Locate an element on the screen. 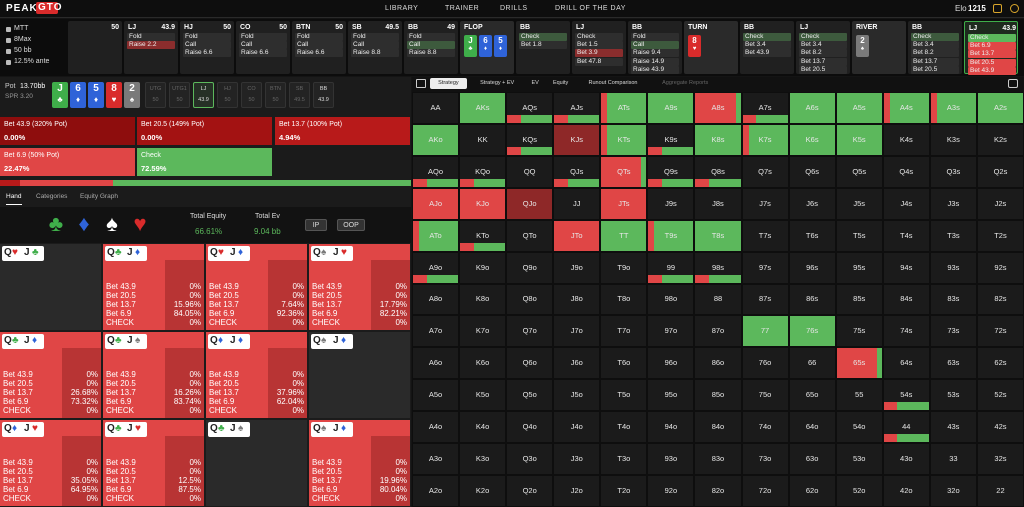 Image resolution: width=1024 pixels, height=507 pixels. range-cell: 97s is located at coordinates (765, 267).